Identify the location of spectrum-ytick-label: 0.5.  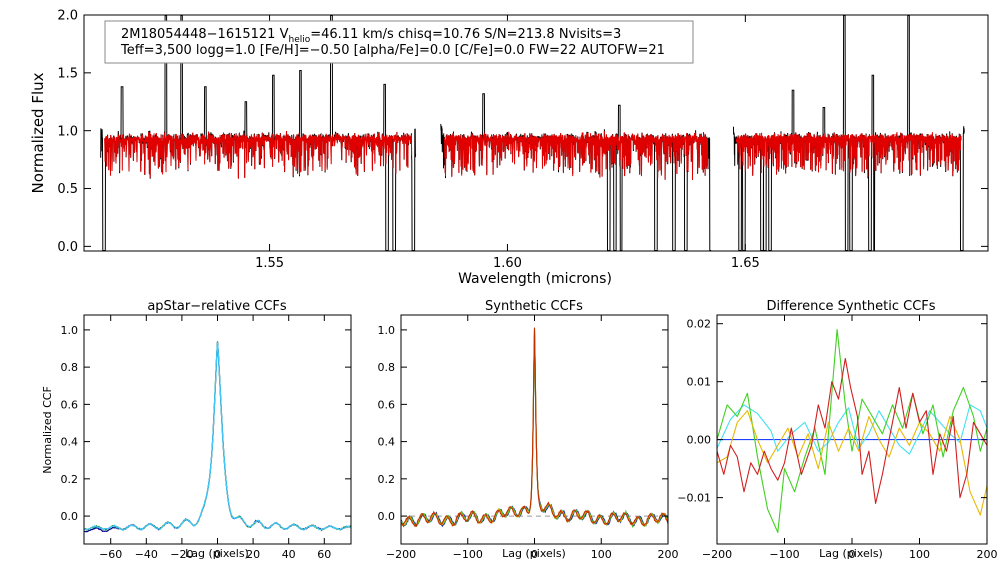
(67, 189).